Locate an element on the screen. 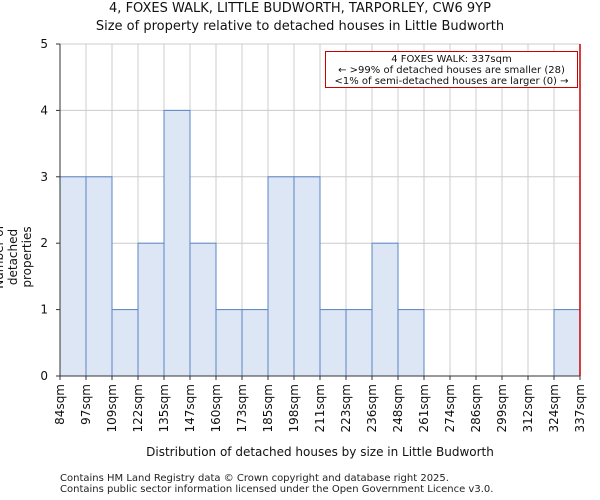 The width and height of the screenshot is (600, 500). x-tick-label: 324sqm is located at coordinates (554, 408).